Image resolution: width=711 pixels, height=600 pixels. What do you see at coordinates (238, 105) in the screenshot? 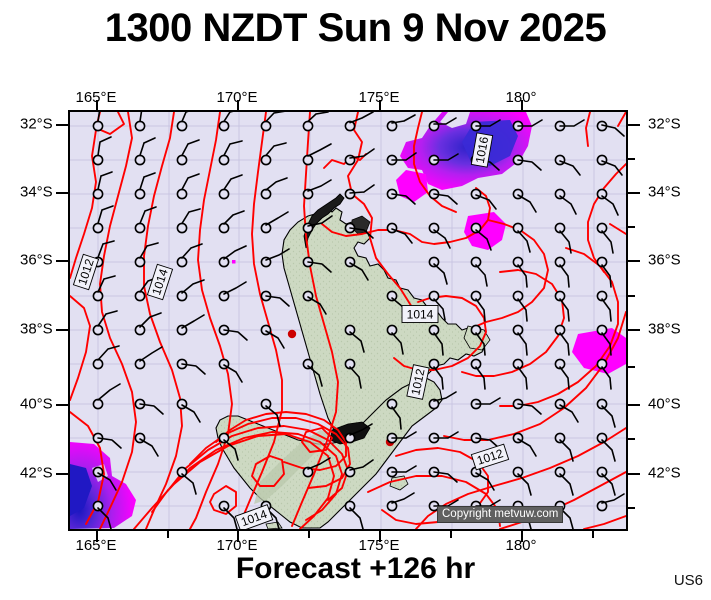
I see `tick-top-170e` at bounding box center [238, 105].